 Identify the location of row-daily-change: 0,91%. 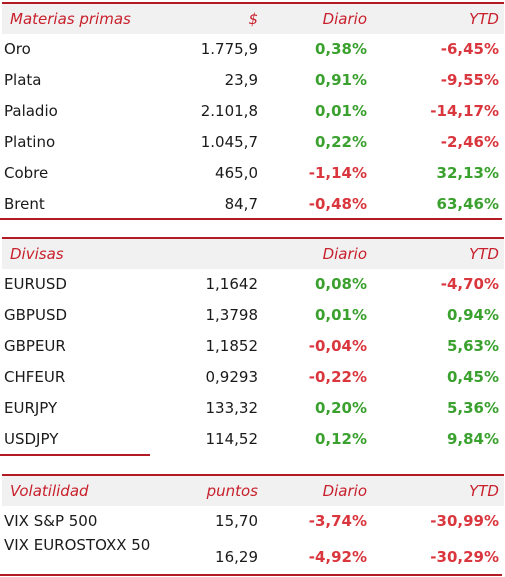
(340, 80).